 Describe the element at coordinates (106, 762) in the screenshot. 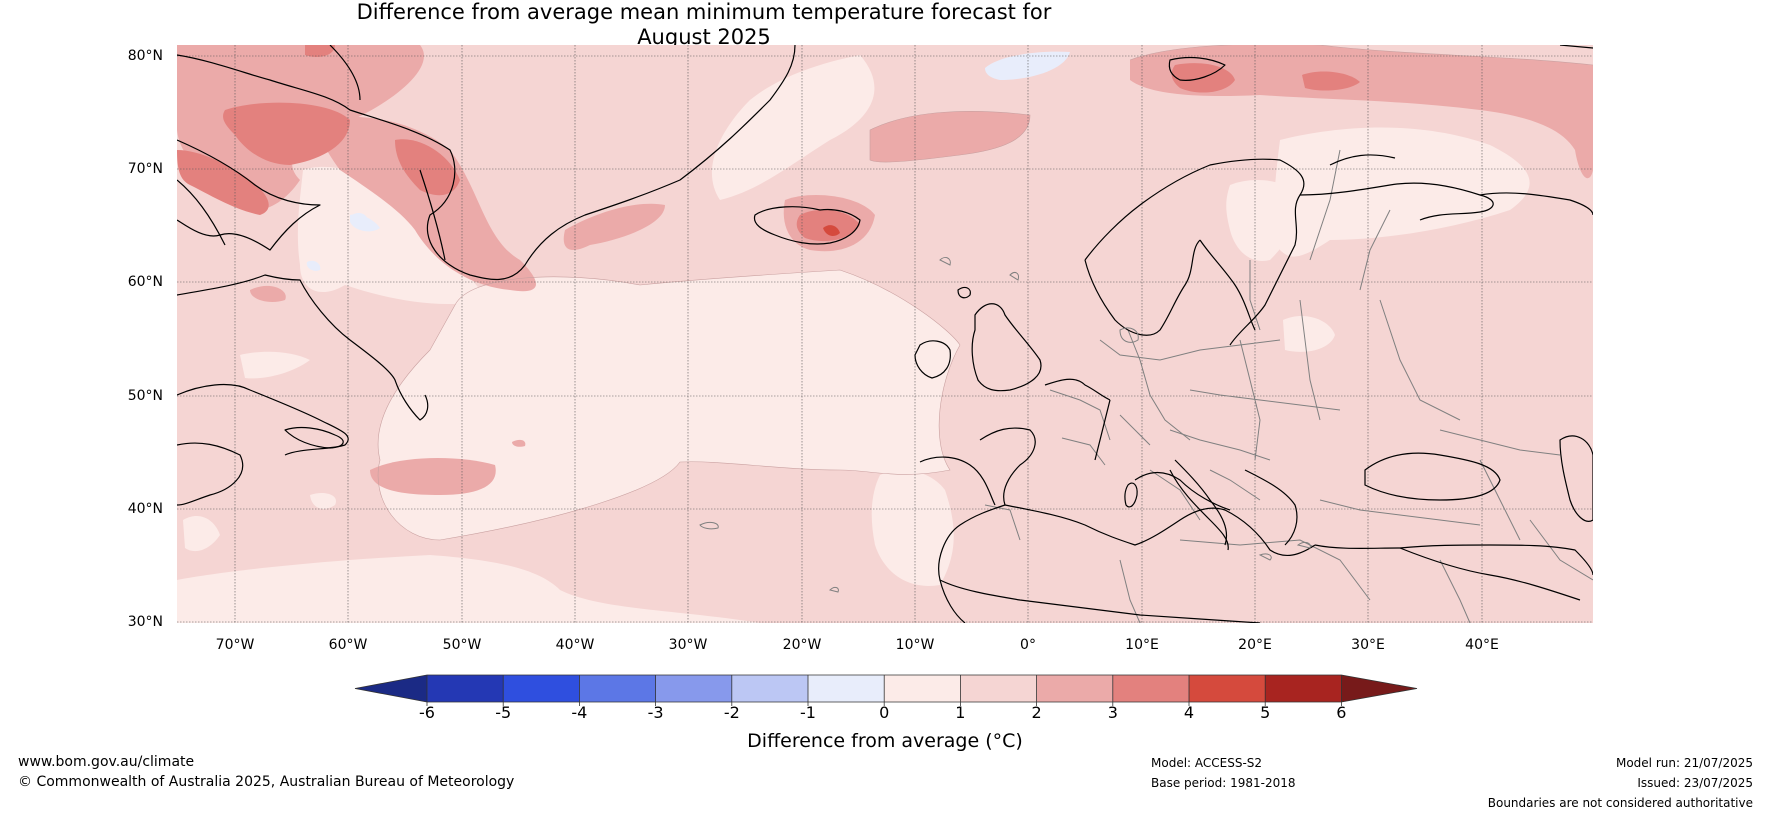

I see `footer-website: www.bom.gov.au/climate` at that location.